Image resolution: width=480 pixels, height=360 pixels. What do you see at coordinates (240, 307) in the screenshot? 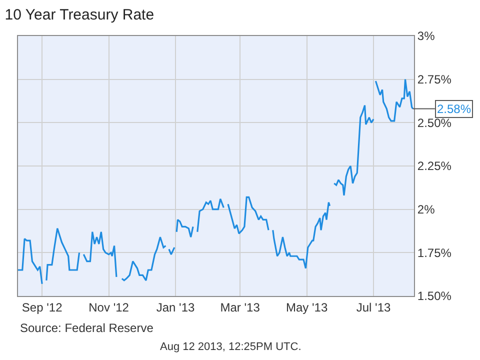
I see `x-tick-label: Mar '13` at bounding box center [240, 307].